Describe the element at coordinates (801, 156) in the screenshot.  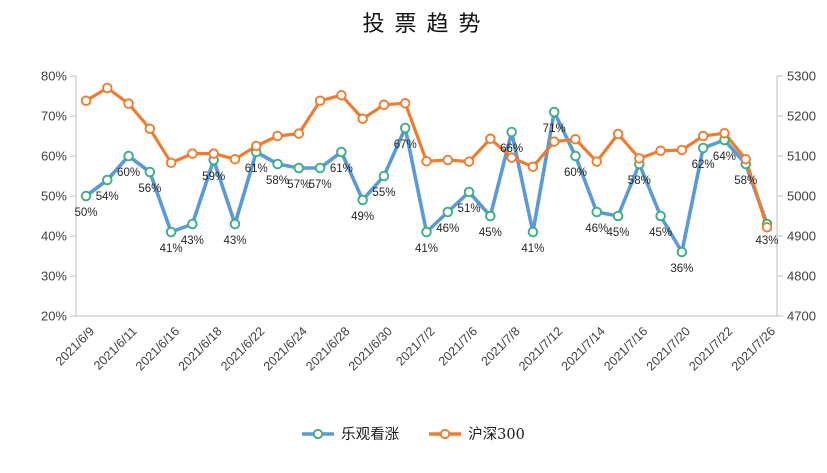
I see `y-axis-right-tick-label: 5100` at that location.